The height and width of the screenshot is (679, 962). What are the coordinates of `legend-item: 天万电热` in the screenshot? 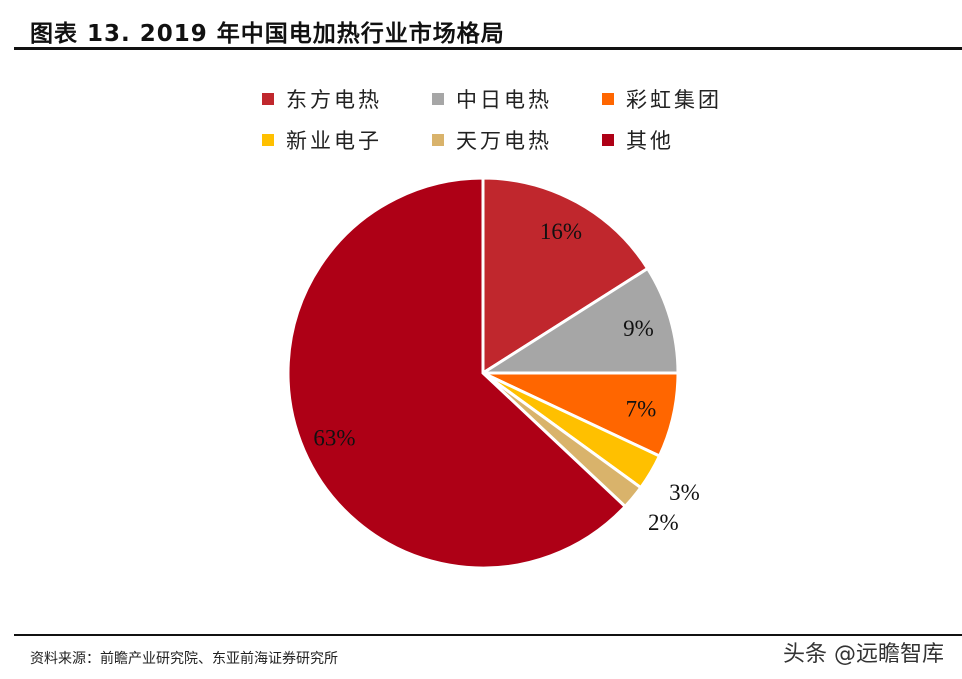 It's located at (492, 140).